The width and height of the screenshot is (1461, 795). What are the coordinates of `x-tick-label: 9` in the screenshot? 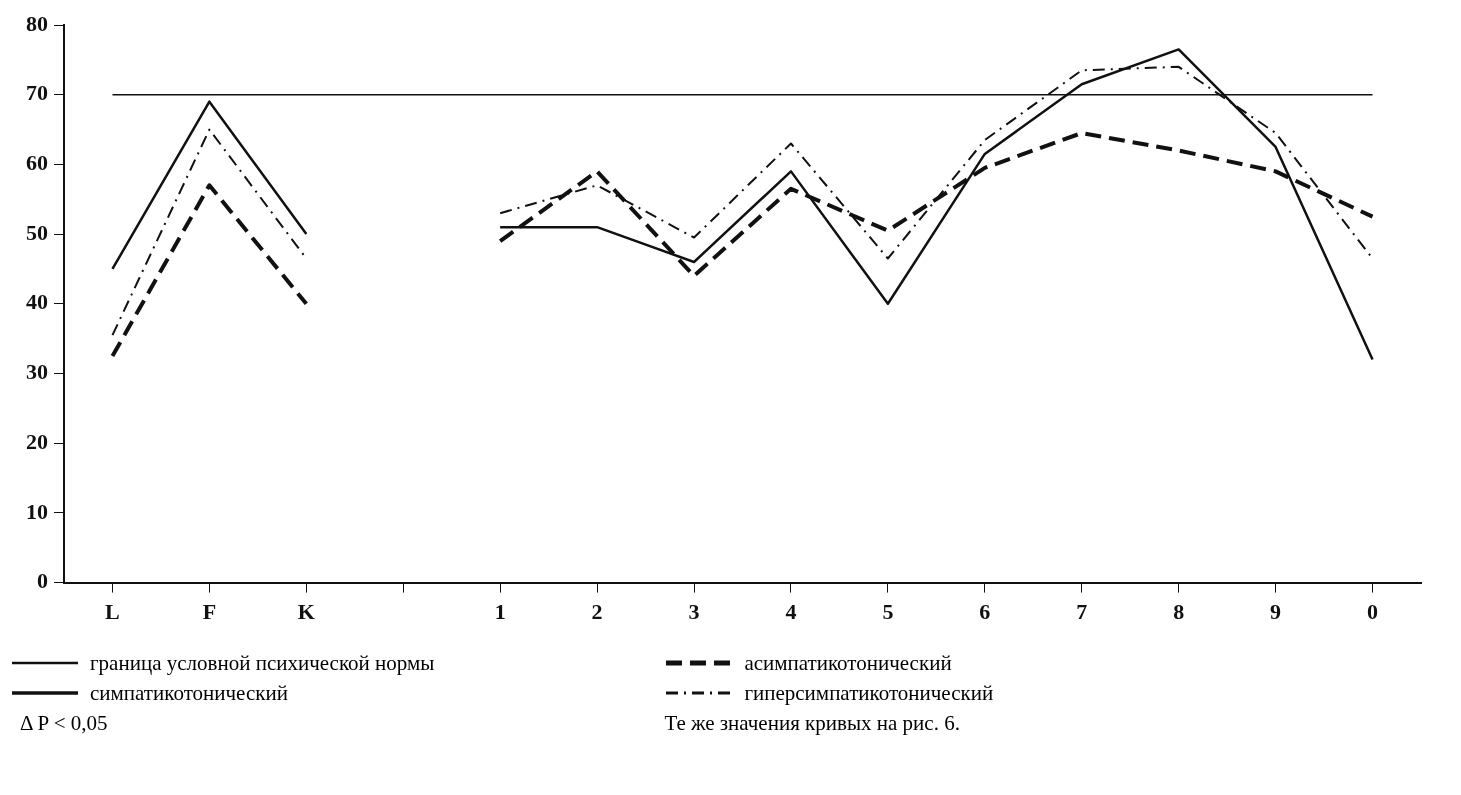 It's located at (1276, 612).